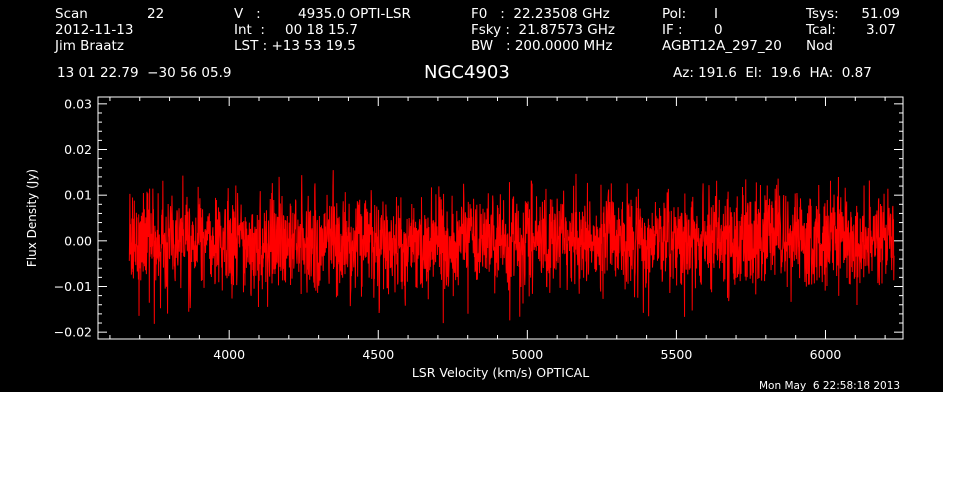 Image resolution: width=962 pixels, height=490 pixels. Describe the element at coordinates (821, 30) in the screenshot. I see `tcal-label: Tcal:` at that location.